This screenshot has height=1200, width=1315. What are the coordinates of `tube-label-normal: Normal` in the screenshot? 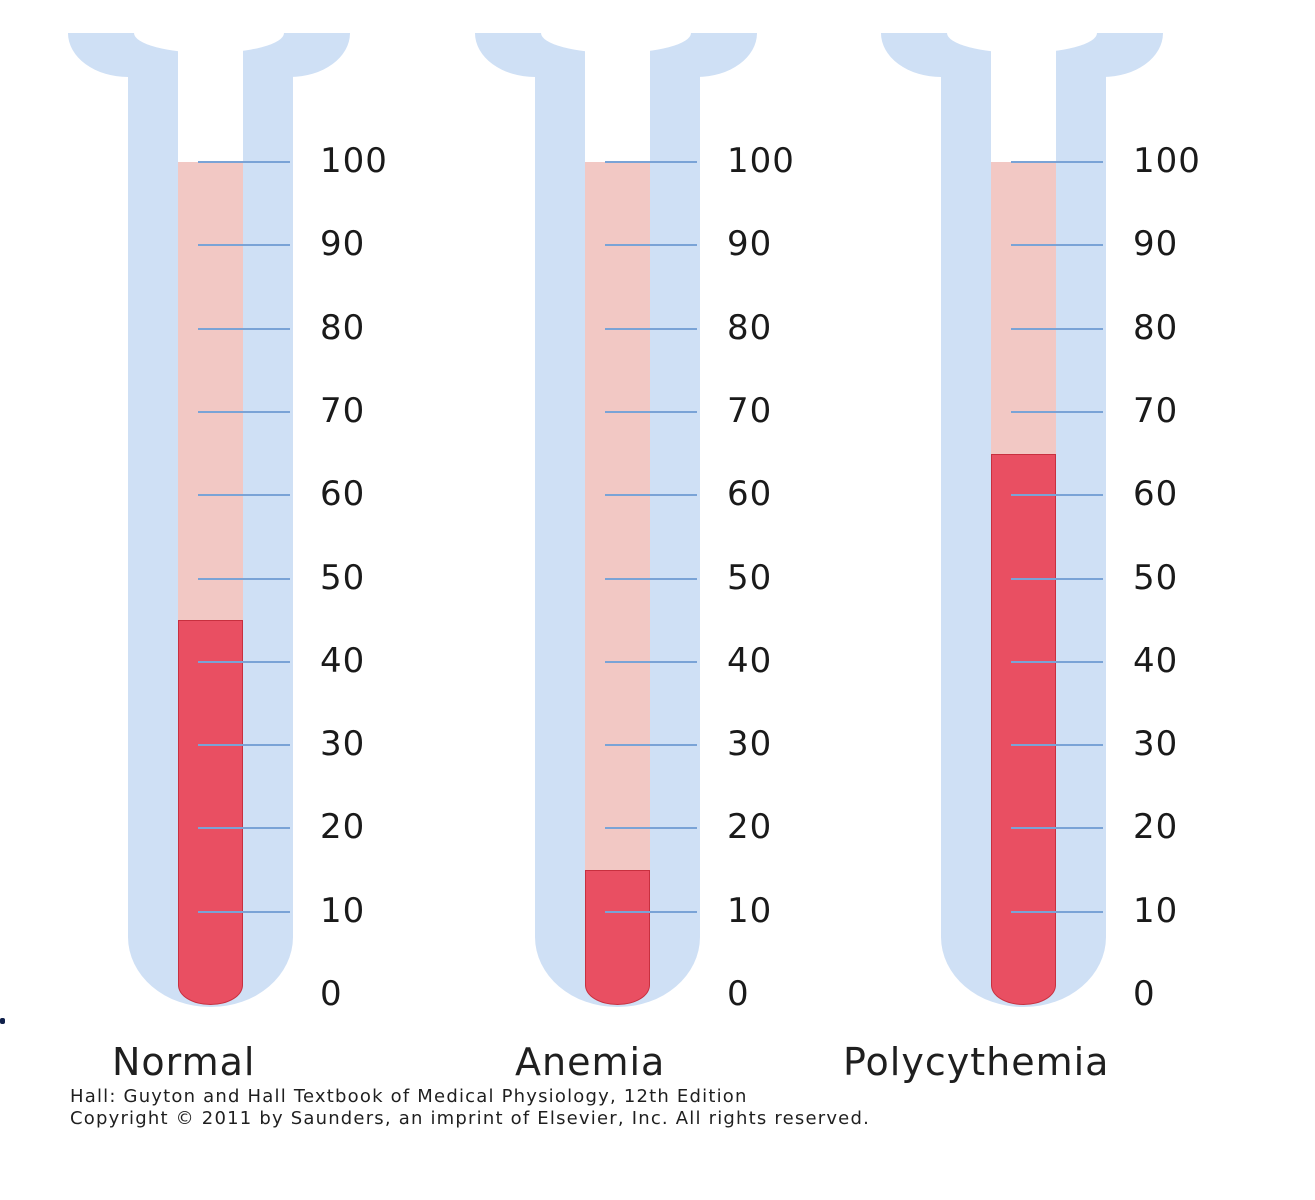 It's located at (184, 1062).